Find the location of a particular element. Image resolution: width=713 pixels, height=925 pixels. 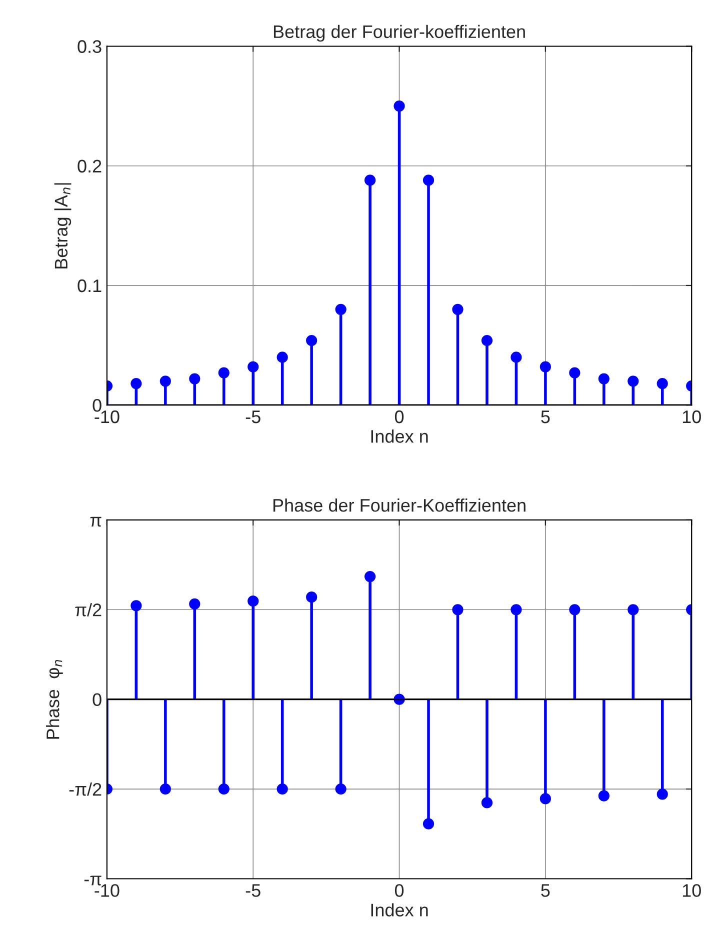

y-tick-label: 0.3 is located at coordinates (90, 46).